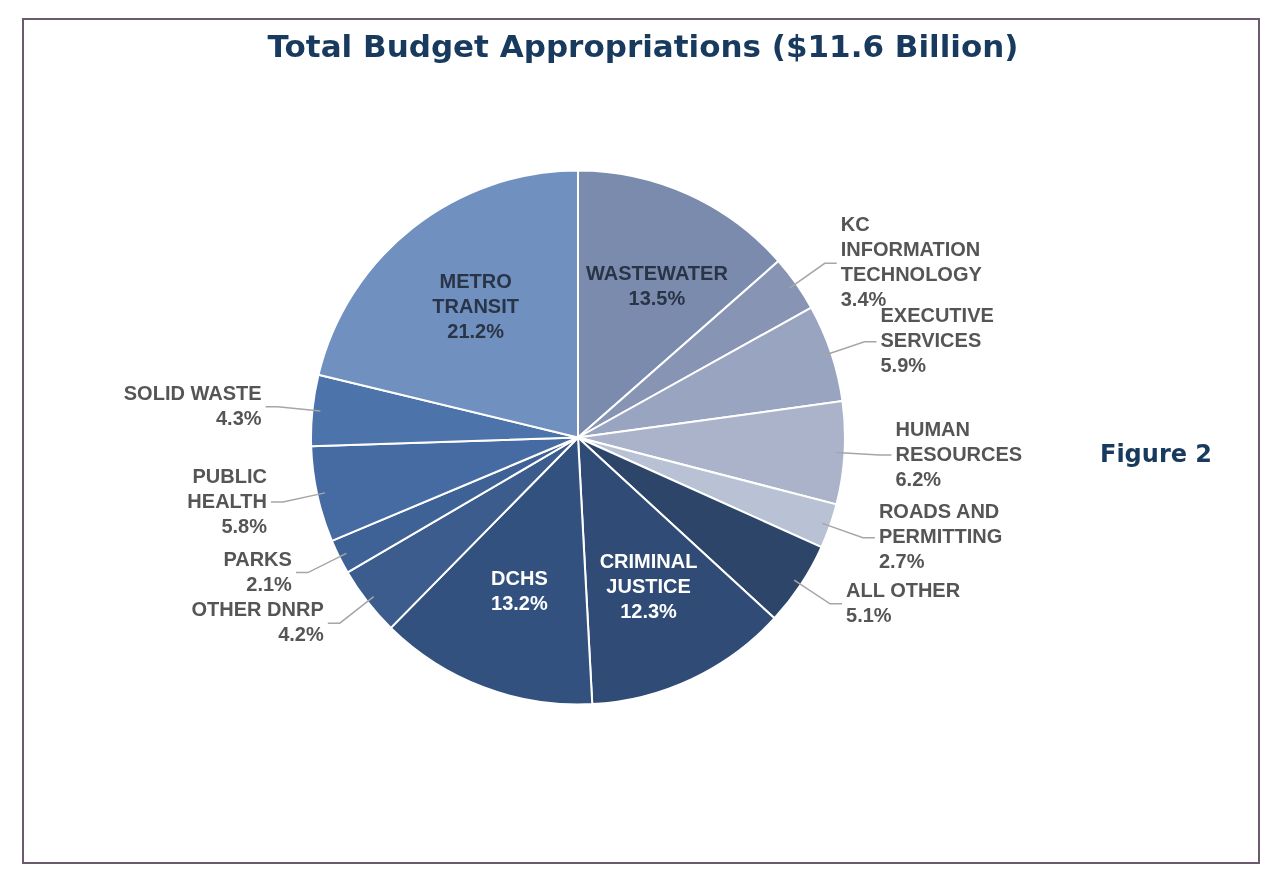  I want to click on data-label: 5.9%, so click(903, 365).